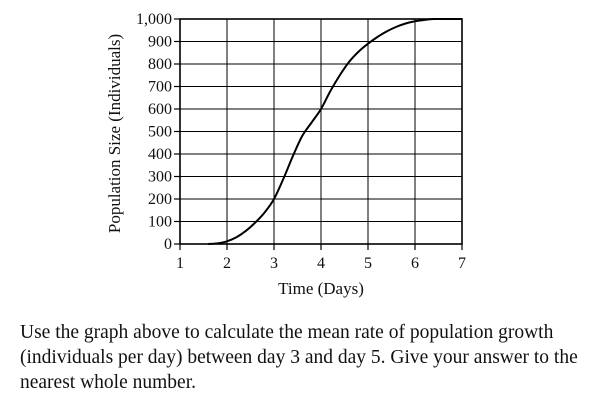 The width and height of the screenshot is (600, 403). What do you see at coordinates (321, 288) in the screenshot?
I see `x-axis-title: Time (Days)` at bounding box center [321, 288].